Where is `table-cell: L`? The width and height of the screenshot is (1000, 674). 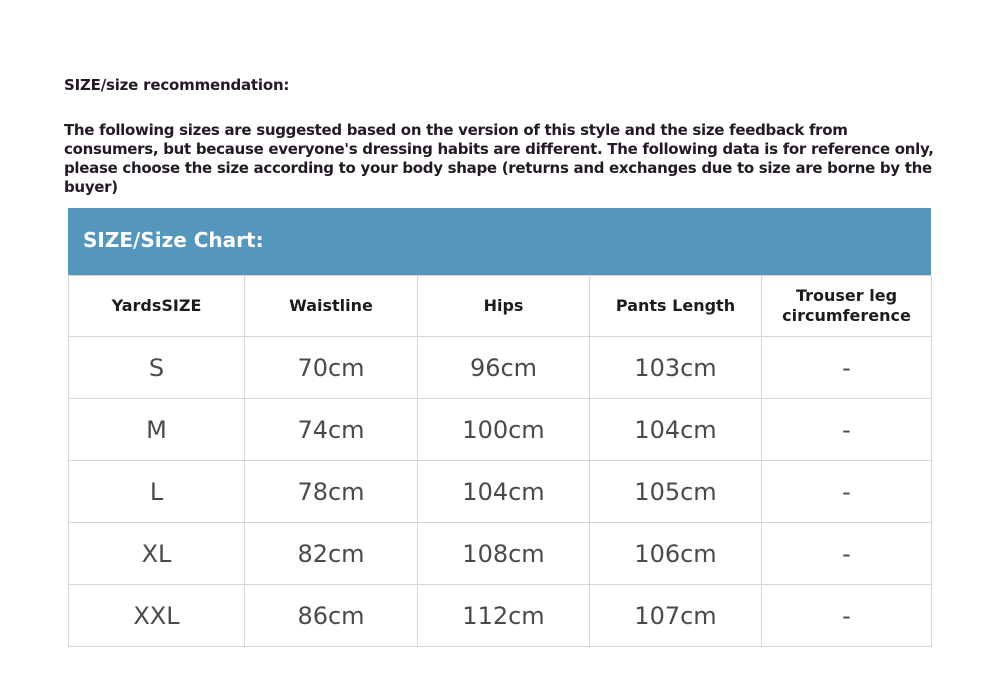
table-cell: L is located at coordinates (156, 491).